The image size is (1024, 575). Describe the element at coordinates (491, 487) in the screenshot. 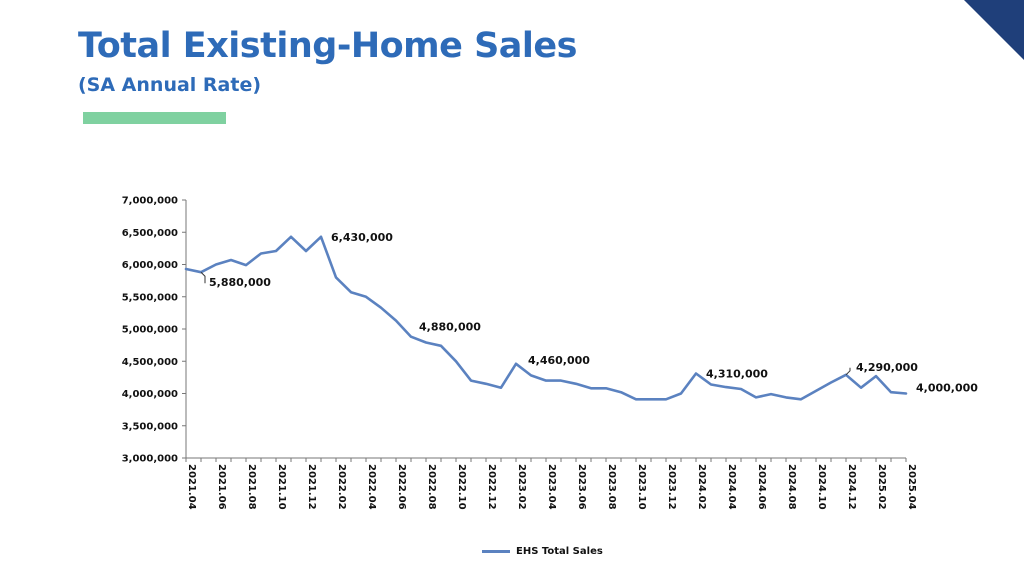

I see `x-tick-label: 2022.12` at that location.